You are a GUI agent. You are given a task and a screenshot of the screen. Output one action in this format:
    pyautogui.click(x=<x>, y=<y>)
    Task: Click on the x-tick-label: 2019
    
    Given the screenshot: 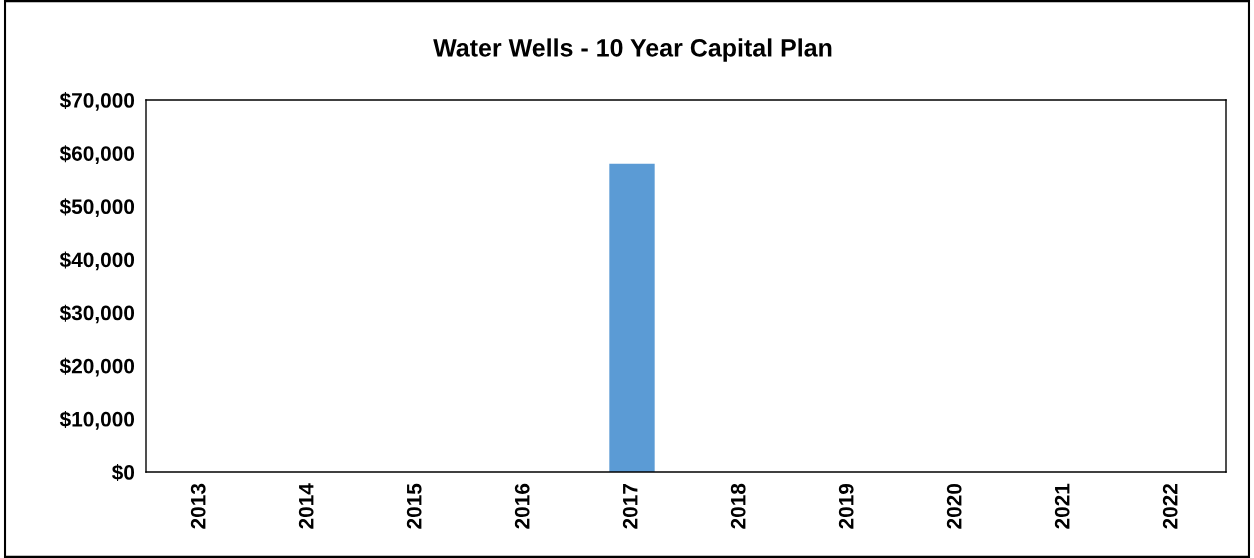 What is the action you would take?
    pyautogui.click(x=846, y=506)
    